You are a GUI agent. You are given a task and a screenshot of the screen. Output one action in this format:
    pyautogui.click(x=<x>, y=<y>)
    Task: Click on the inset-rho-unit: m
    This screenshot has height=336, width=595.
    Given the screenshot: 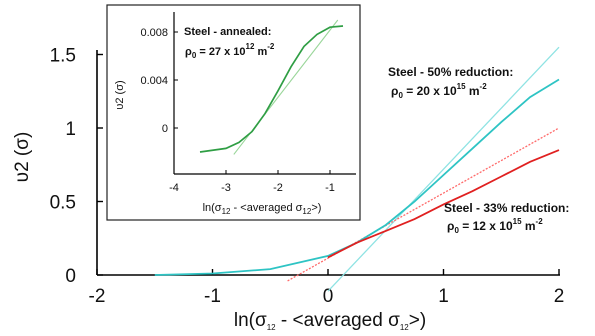 What is the action you would take?
    pyautogui.click(x=262, y=52)
    